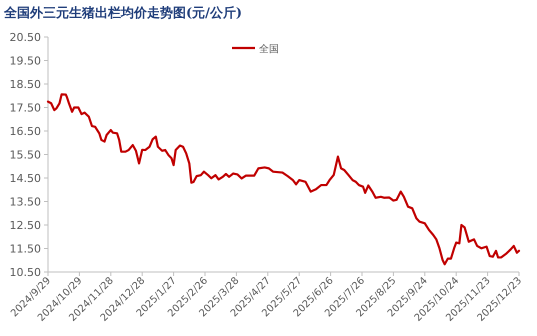 This screenshot has height=336, width=537. I want to click on y-tick-label: 19.50, so click(25, 61).